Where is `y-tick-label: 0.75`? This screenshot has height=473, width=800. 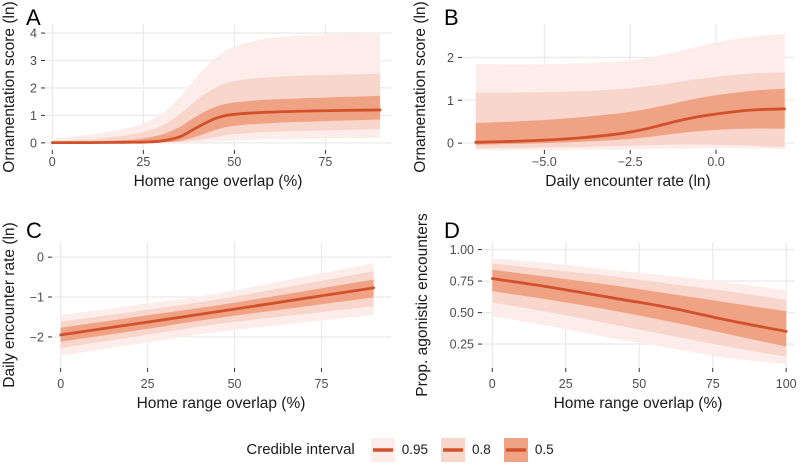
y-tick-label: 0.75 is located at coordinates (462, 282).